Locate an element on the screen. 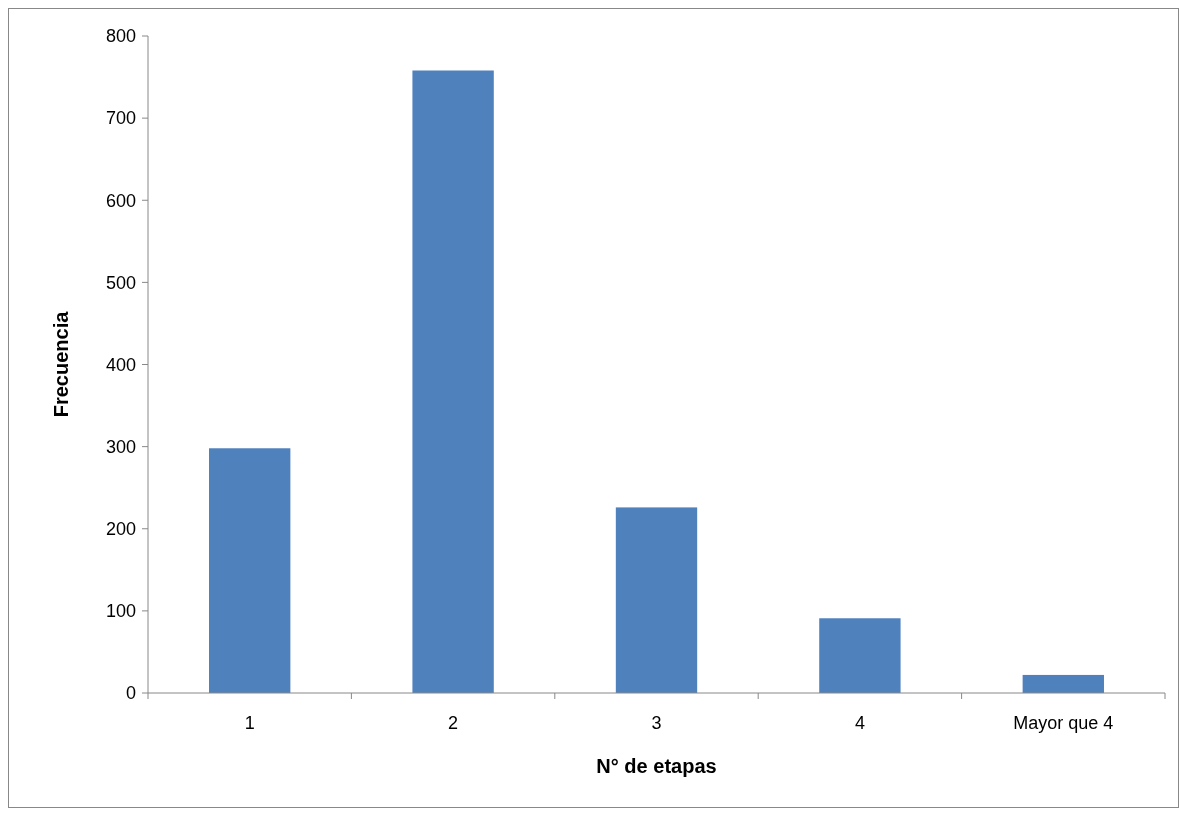 The width and height of the screenshot is (1179, 816). x-tick-label: 1 is located at coordinates (249, 723).